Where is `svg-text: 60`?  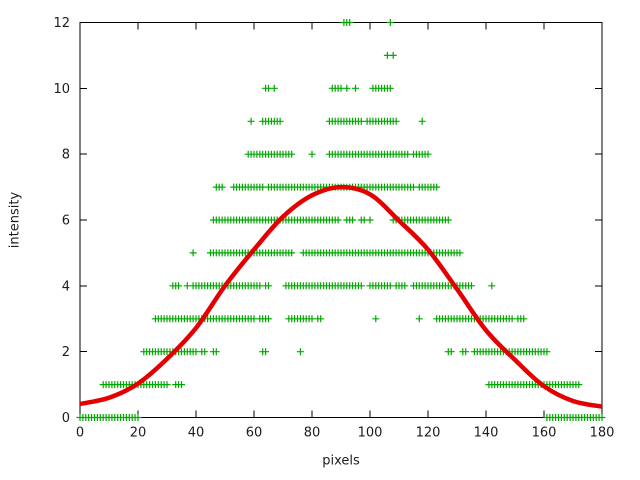 svg-text: 60 is located at coordinates (254, 433).